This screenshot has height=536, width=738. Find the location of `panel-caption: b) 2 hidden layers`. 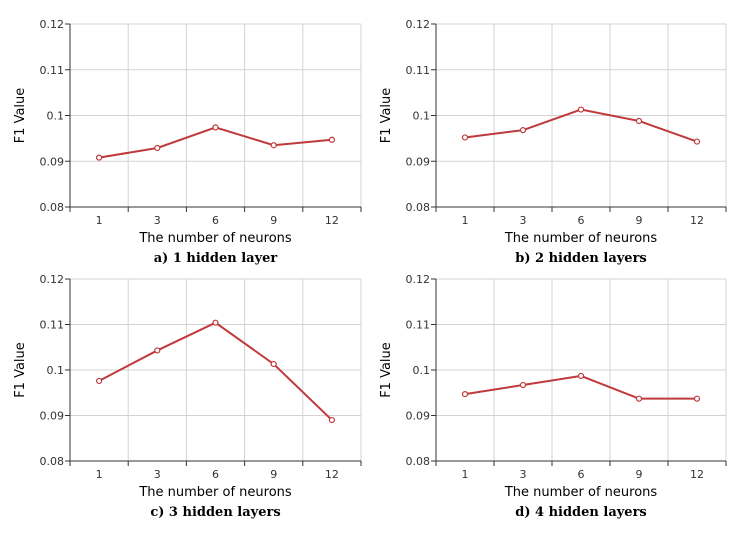

panel-caption: b) 2 hidden layers is located at coordinates (581, 258).